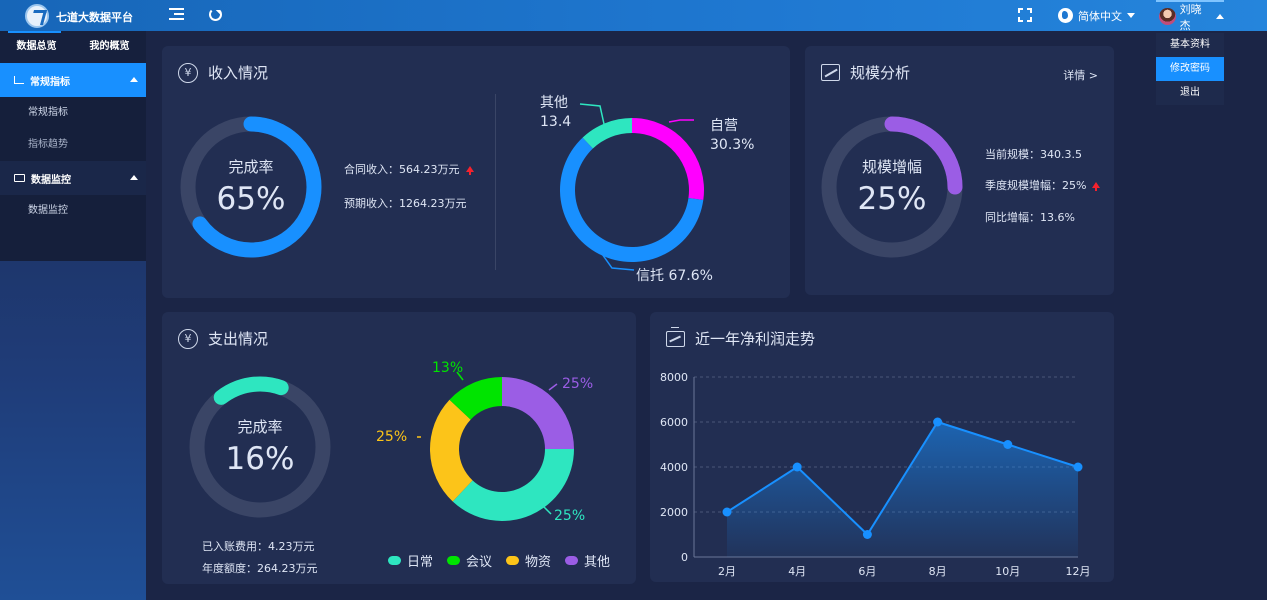 The image size is (1267, 600). I want to click on legend-item-daily: 日常, so click(410, 560).